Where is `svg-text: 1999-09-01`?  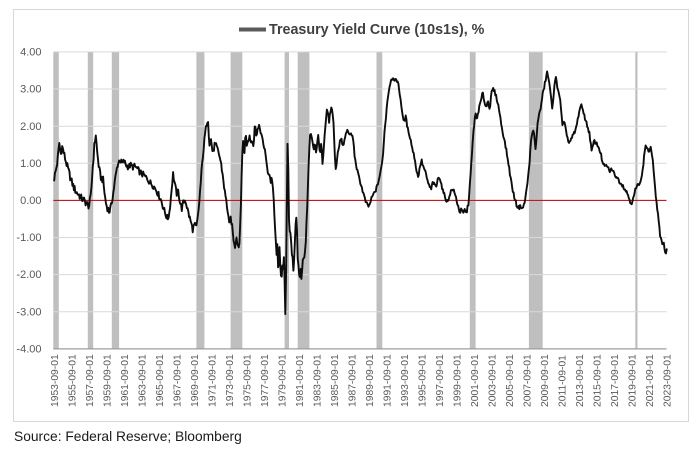 svg-text: 1999-09-01 is located at coordinates (458, 380).